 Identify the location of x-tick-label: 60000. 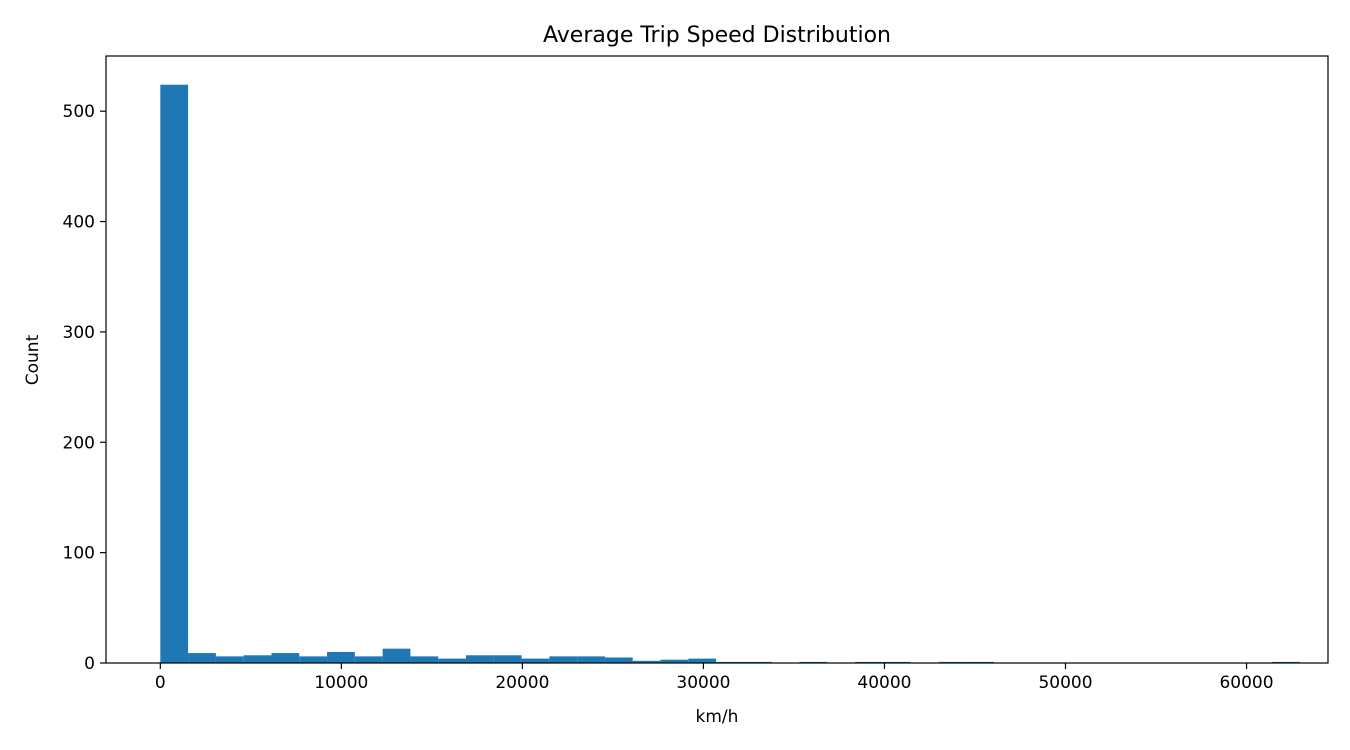
(1246, 683).